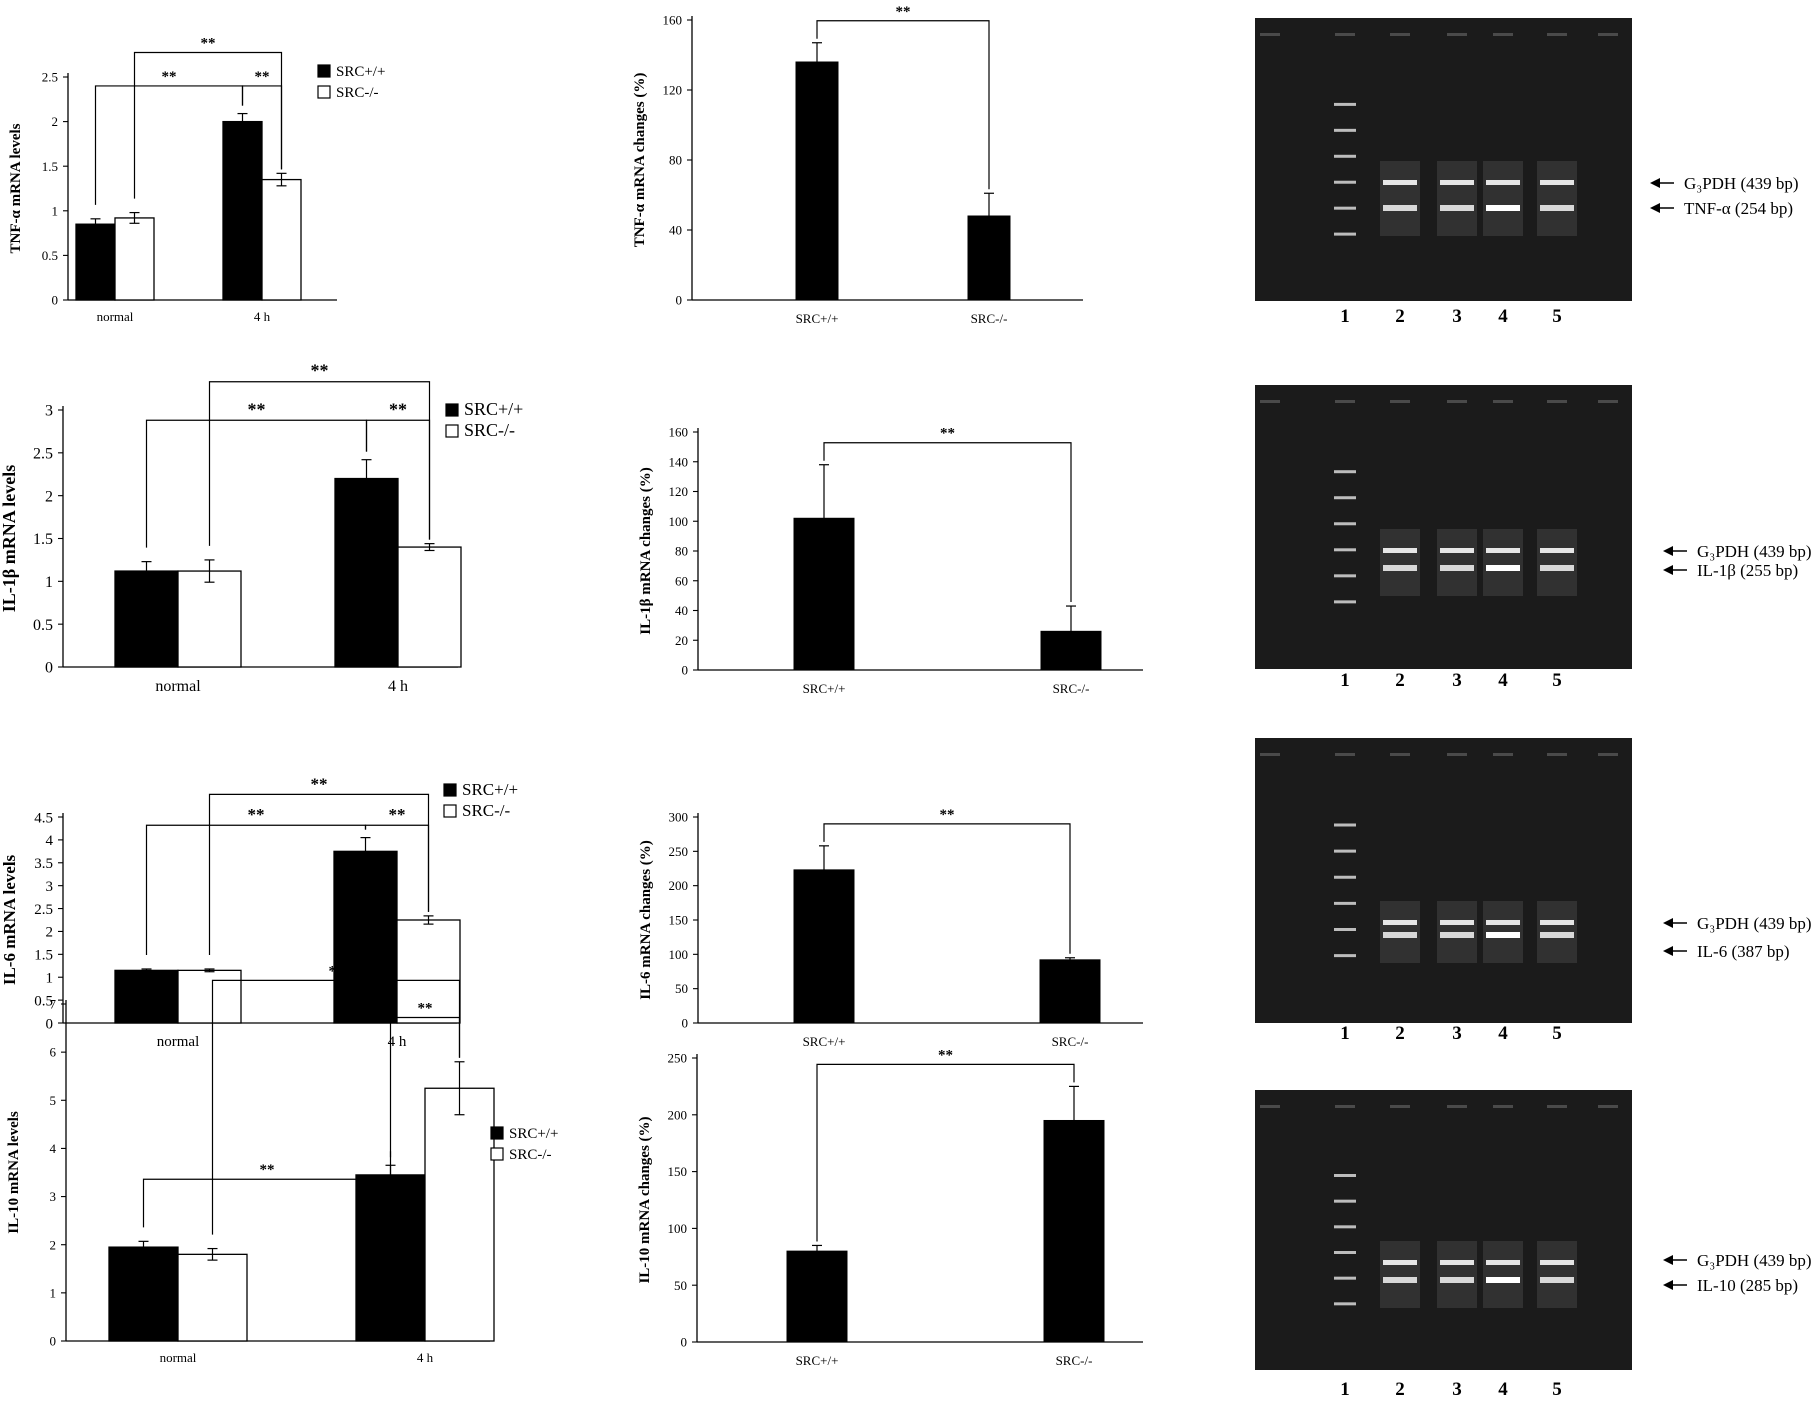 The image size is (1813, 1409). Describe the element at coordinates (1754, 551) in the screenshot. I see `band-label: G₃PDH (439 bp)` at that location.